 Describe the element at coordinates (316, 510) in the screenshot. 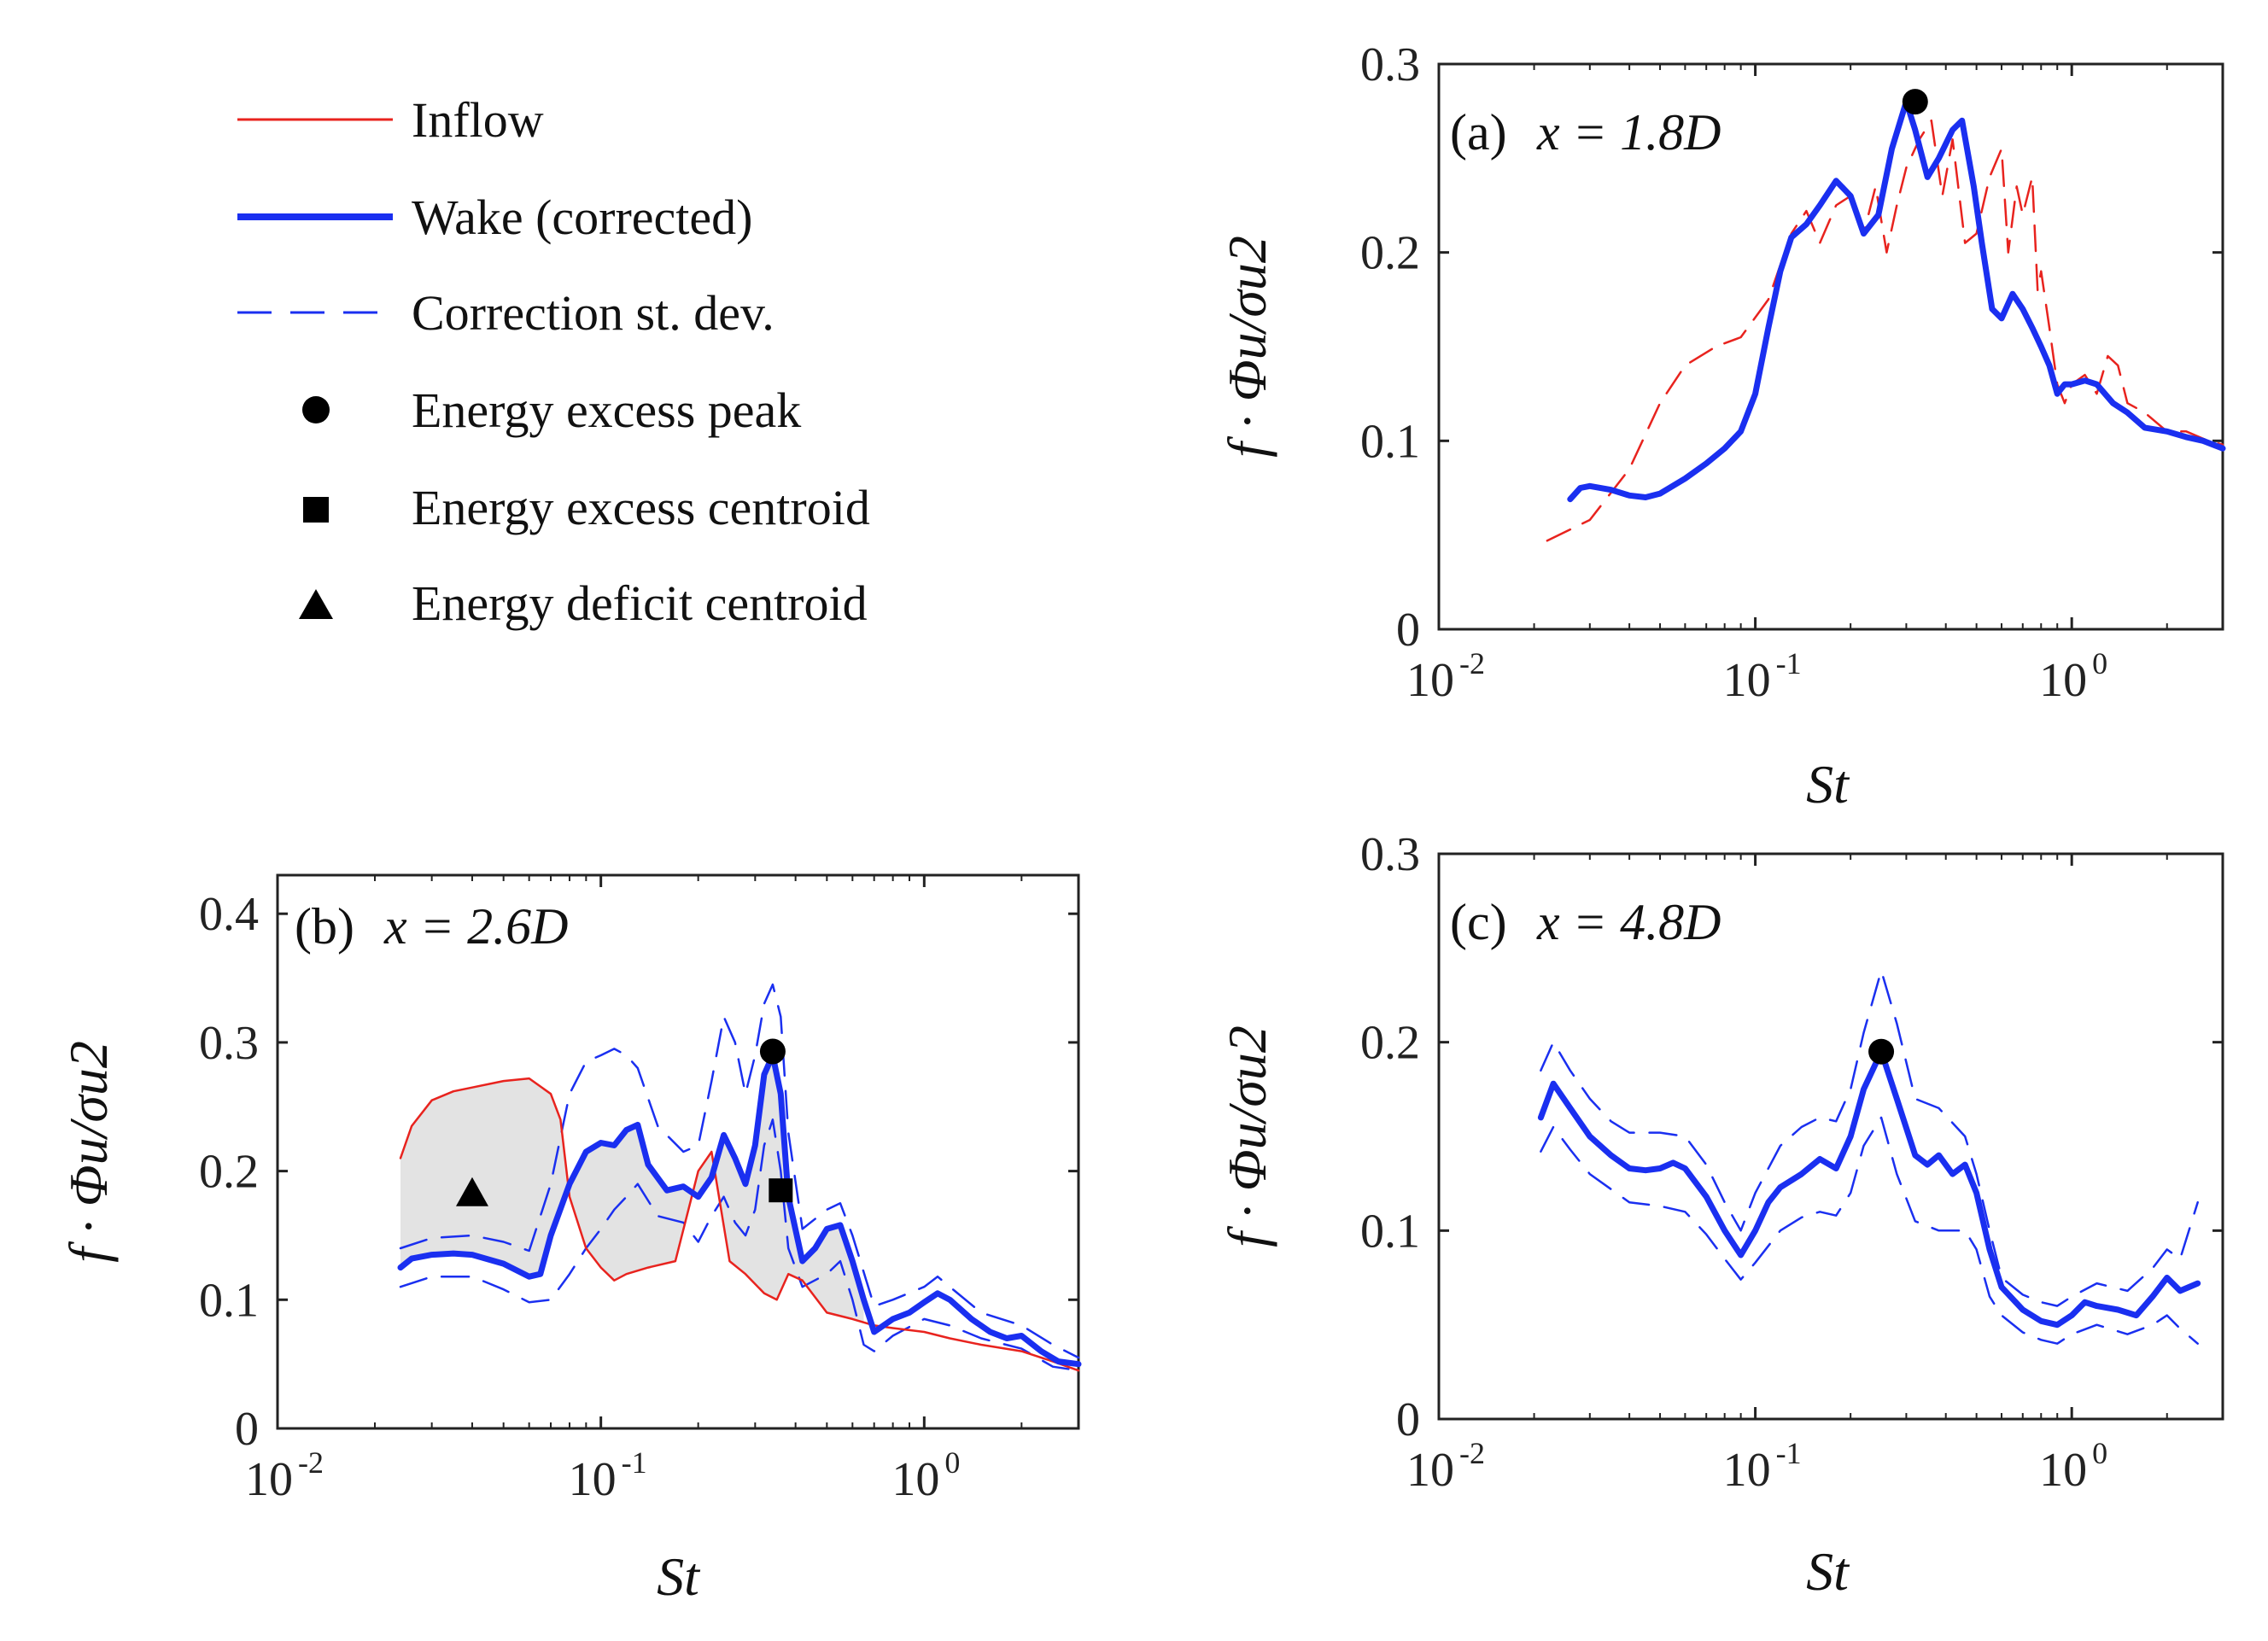

I see `legend-square-marker` at that location.